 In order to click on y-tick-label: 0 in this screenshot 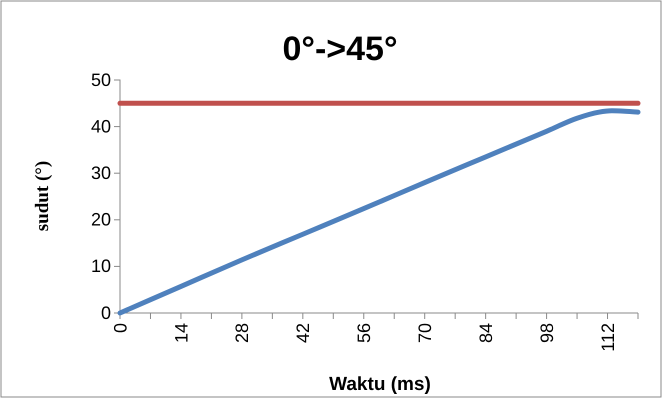, I will do `click(105, 312)`.